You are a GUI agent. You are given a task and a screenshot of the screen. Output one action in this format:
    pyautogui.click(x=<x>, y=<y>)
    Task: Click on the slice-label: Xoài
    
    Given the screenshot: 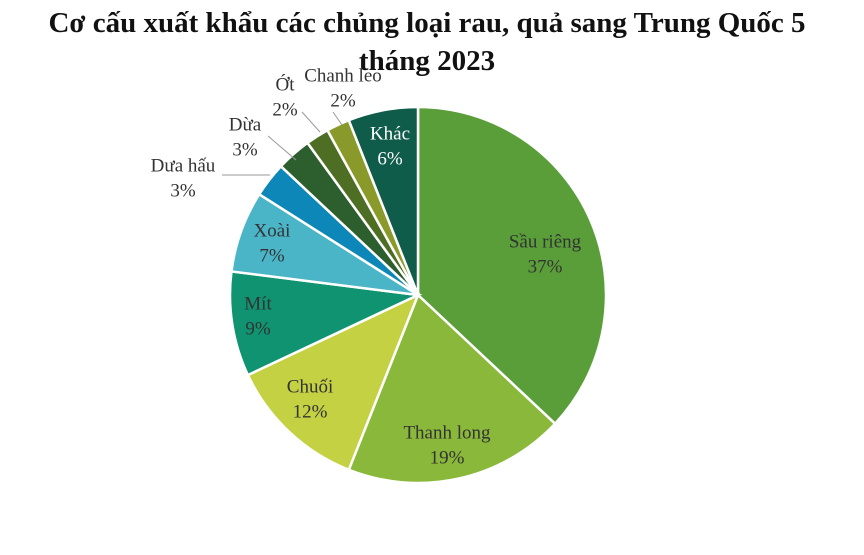 What is the action you would take?
    pyautogui.click(x=272, y=230)
    